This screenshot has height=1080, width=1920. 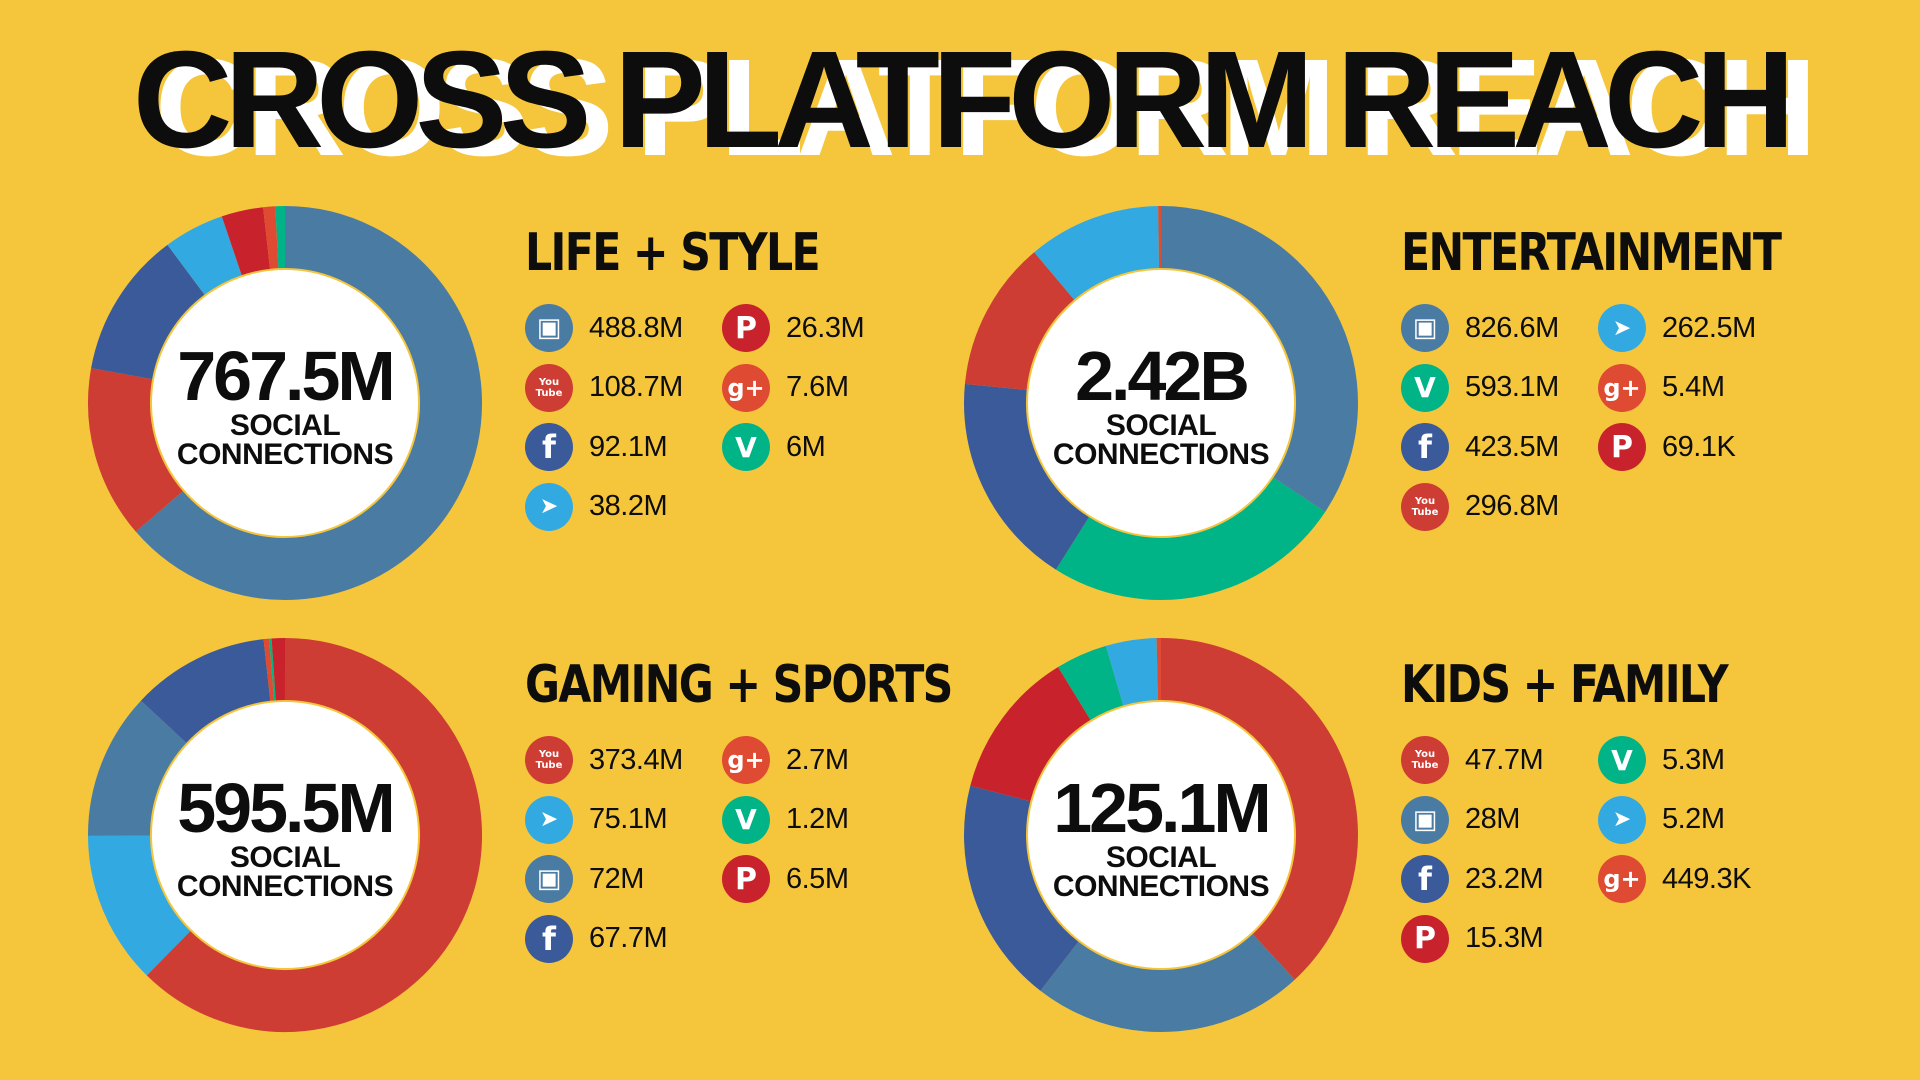 I want to click on stat-value: 23.2M, so click(x=1504, y=878).